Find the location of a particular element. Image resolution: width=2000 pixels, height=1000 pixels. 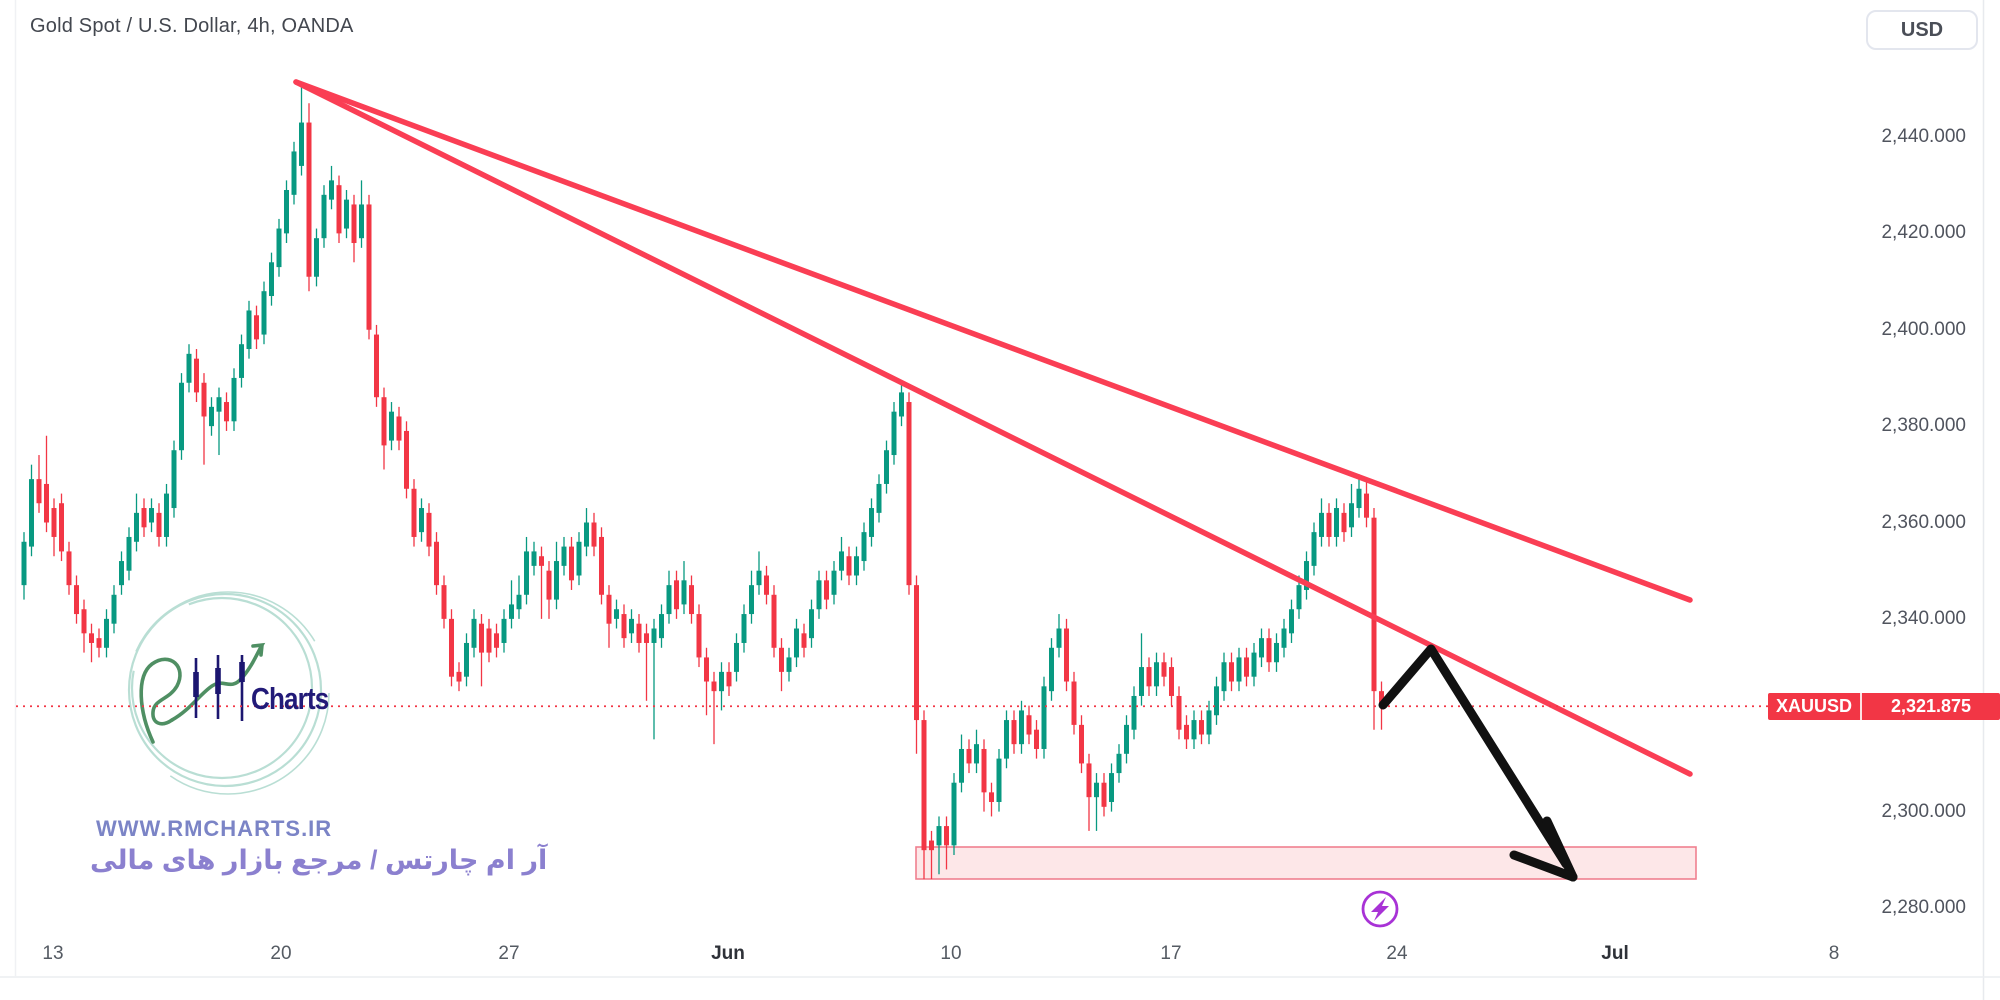

x-axis-label: Jun is located at coordinates (728, 953).